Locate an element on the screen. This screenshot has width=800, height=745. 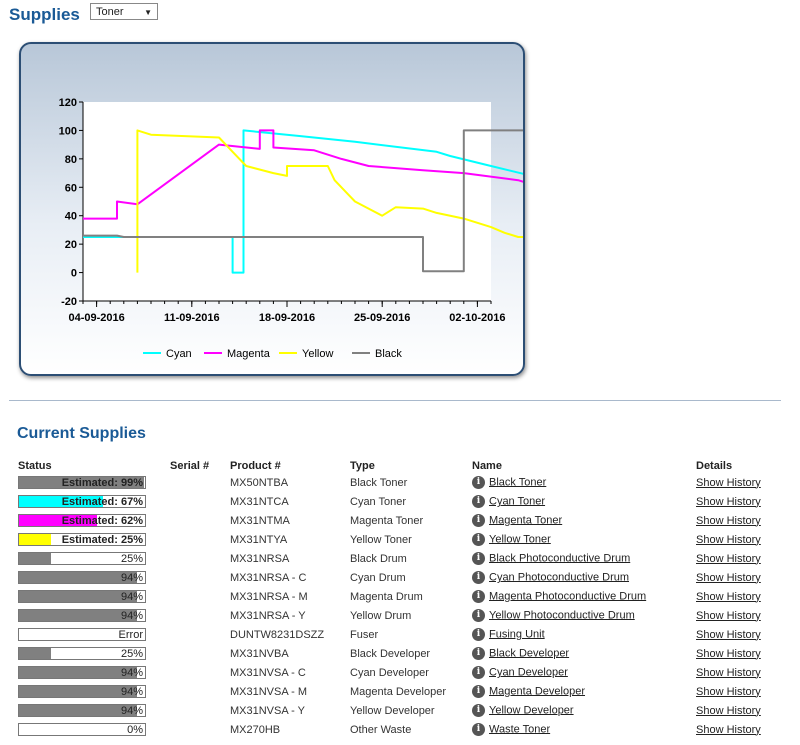
product-cell: MX31NTMA is located at coordinates (260, 520).